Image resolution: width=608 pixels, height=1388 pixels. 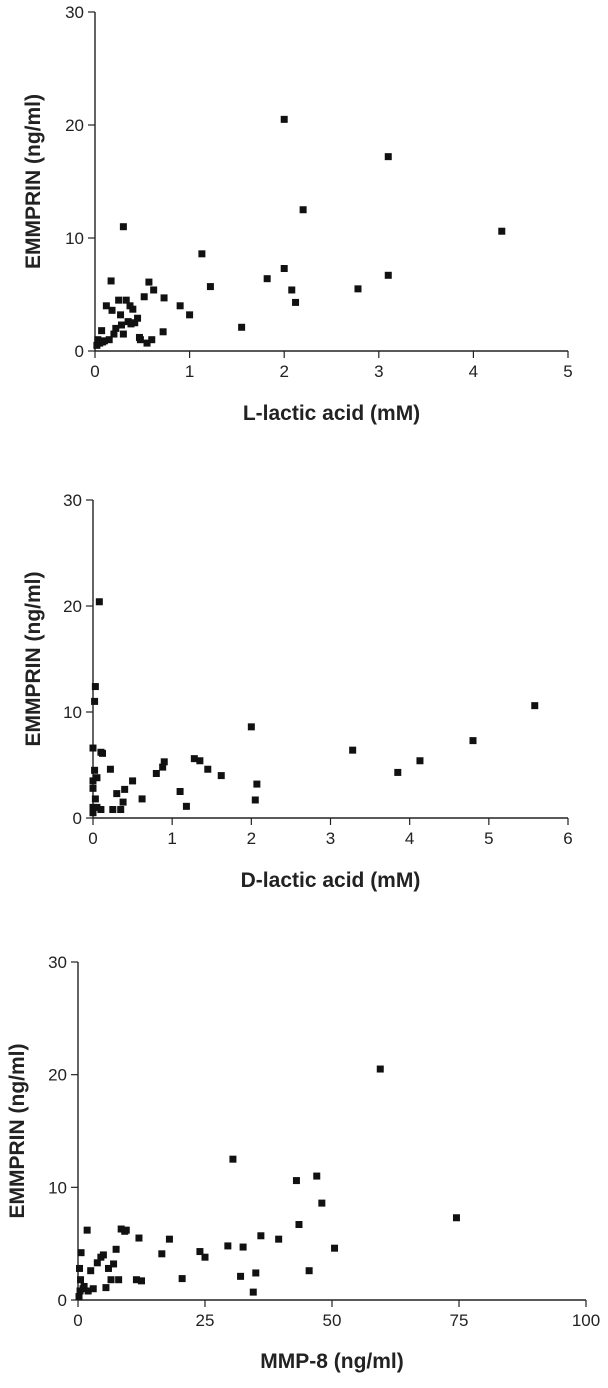 What do you see at coordinates (331, 413) in the screenshot?
I see `x-axis-label: L-lactic acid (mM)` at bounding box center [331, 413].